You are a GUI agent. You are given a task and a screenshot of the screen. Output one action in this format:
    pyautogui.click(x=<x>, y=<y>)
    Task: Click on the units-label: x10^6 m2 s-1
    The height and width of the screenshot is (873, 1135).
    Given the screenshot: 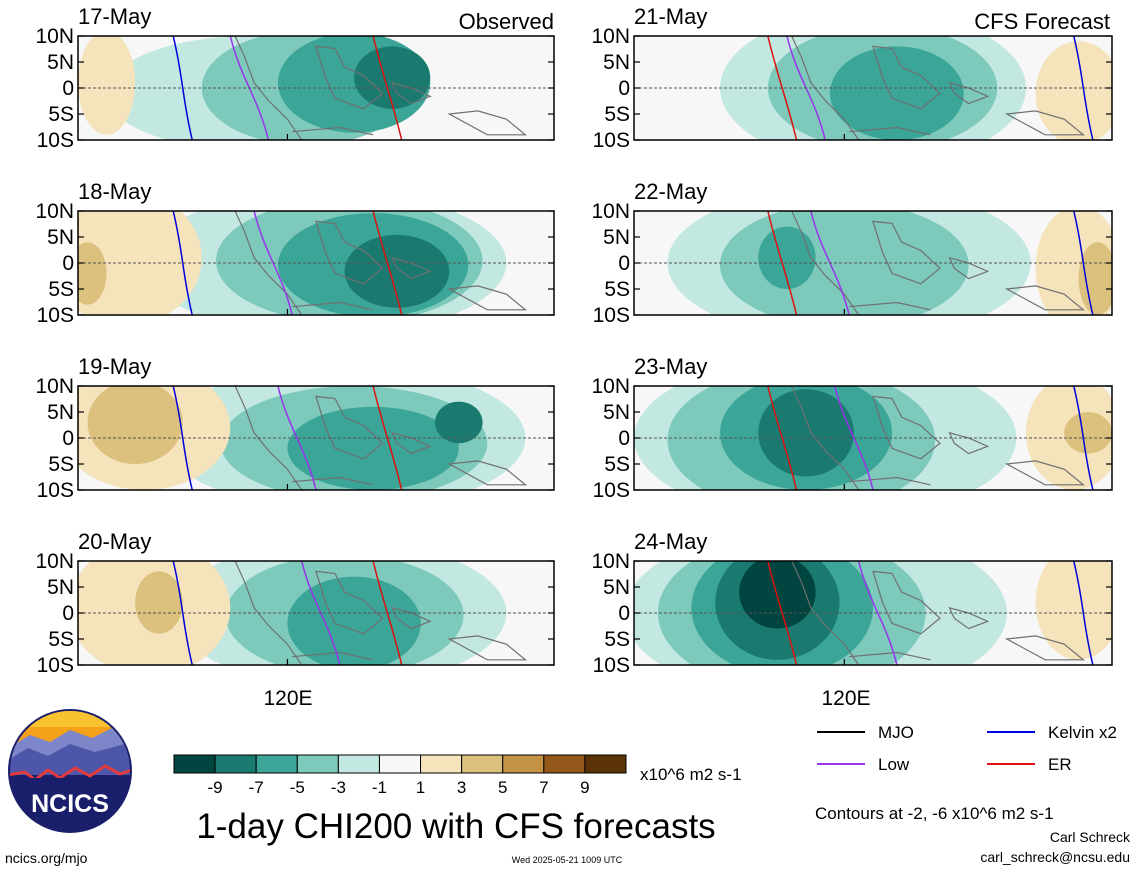 What is the action you would take?
    pyautogui.click(x=691, y=774)
    